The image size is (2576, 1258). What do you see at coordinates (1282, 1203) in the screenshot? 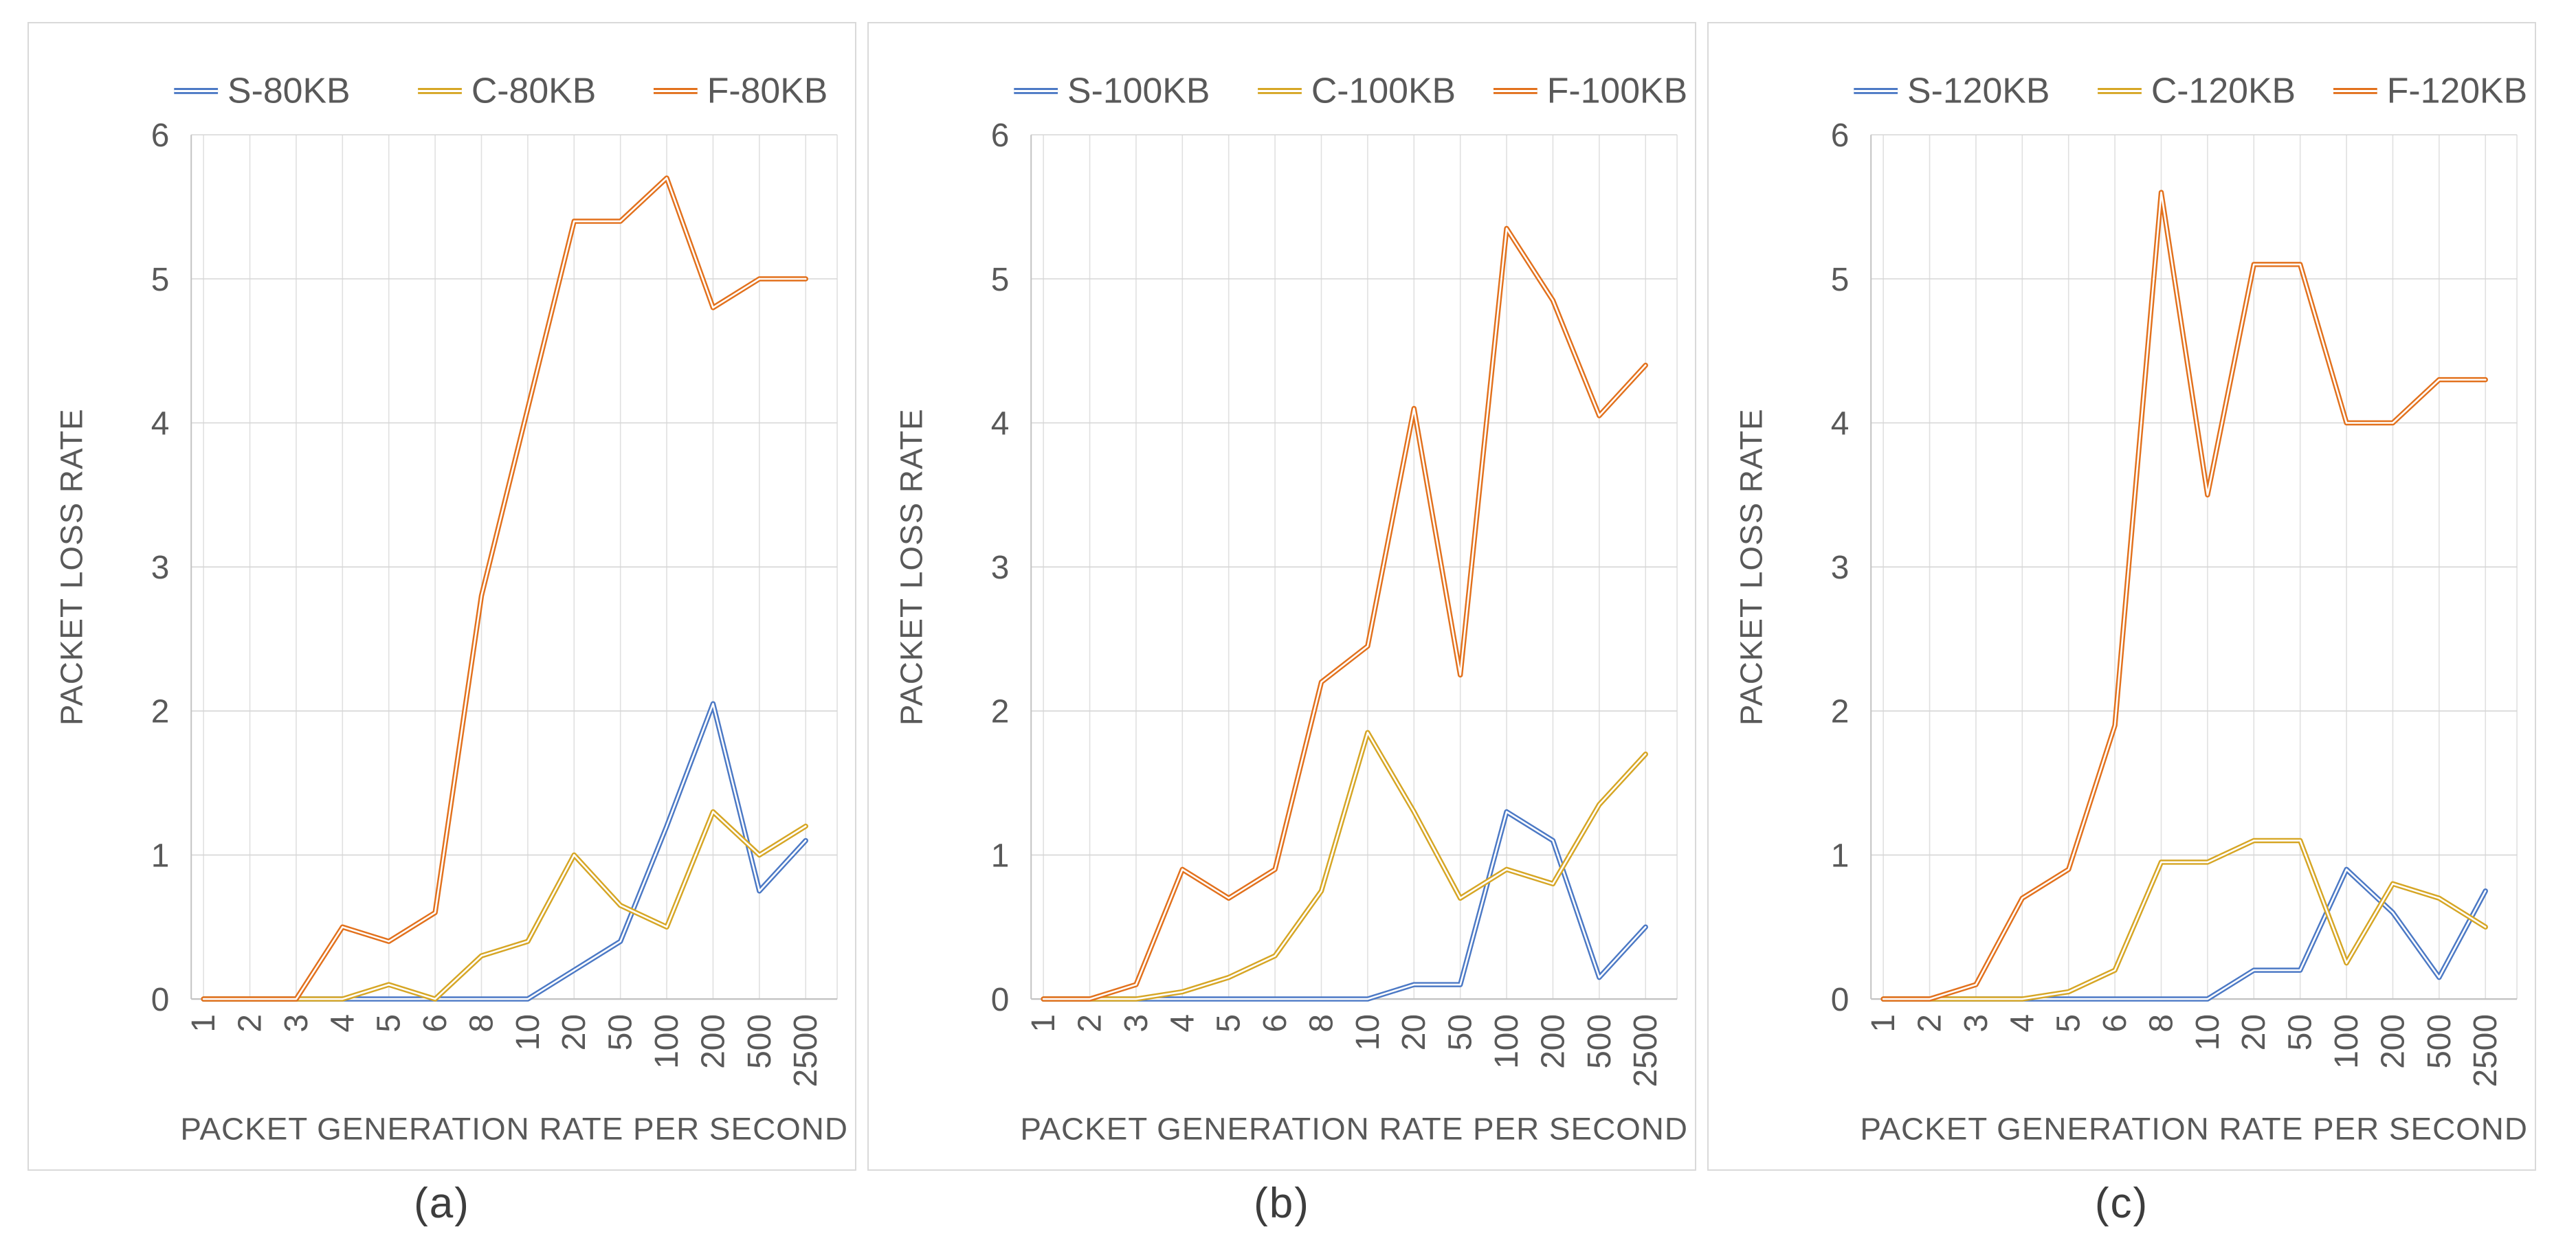
I see `panel-caption-b: (b)` at bounding box center [1282, 1203].